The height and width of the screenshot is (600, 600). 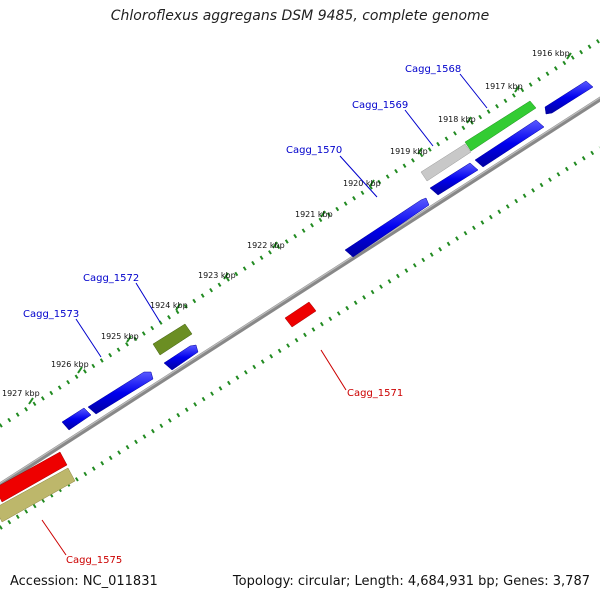 I want to click on tick-label: 1920 kbp, so click(x=362, y=183).